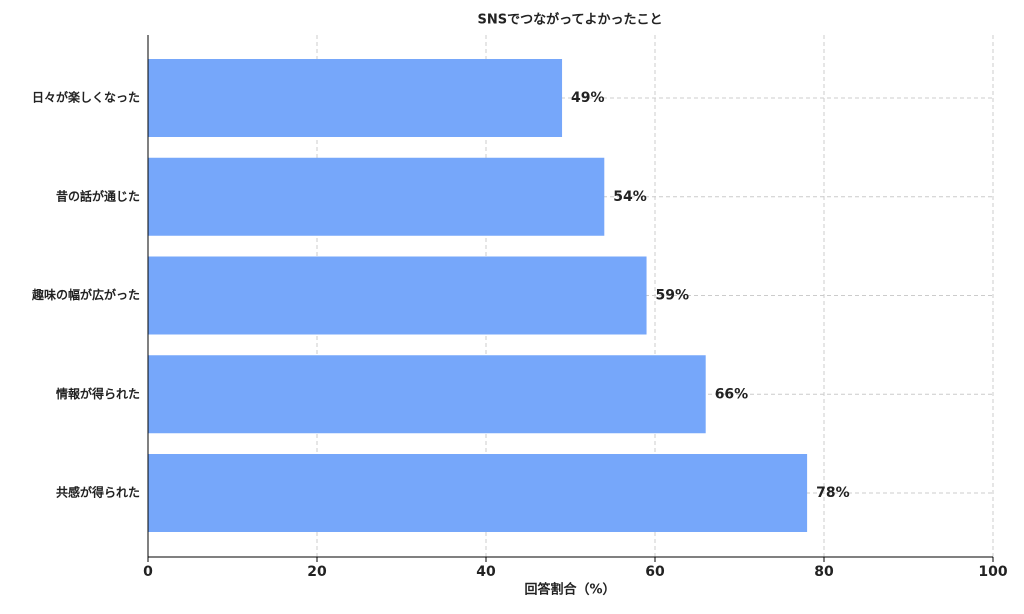 Image resolution: width=1024 pixels, height=614 pixels. I want to click on x-tick-label: 80, so click(824, 572).